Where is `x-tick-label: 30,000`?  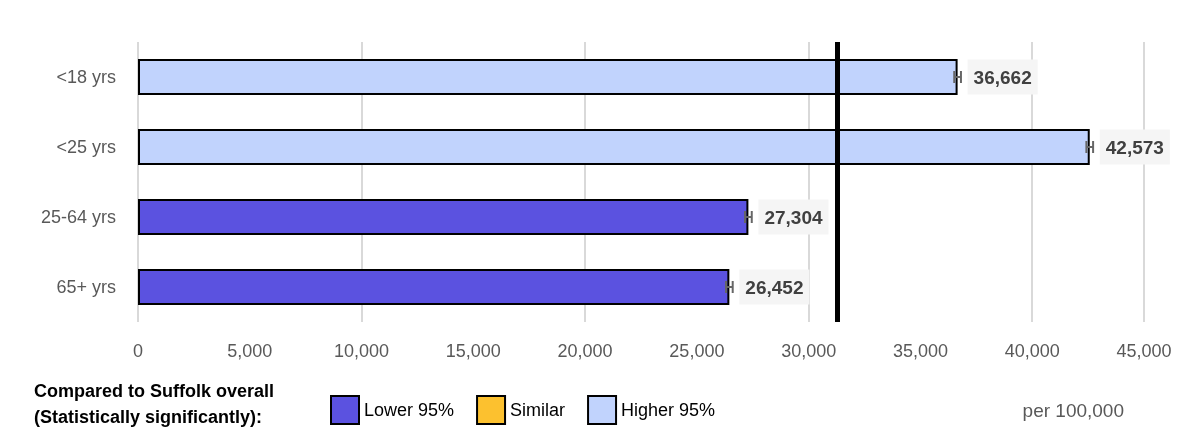
x-tick-label: 30,000 is located at coordinates (809, 351).